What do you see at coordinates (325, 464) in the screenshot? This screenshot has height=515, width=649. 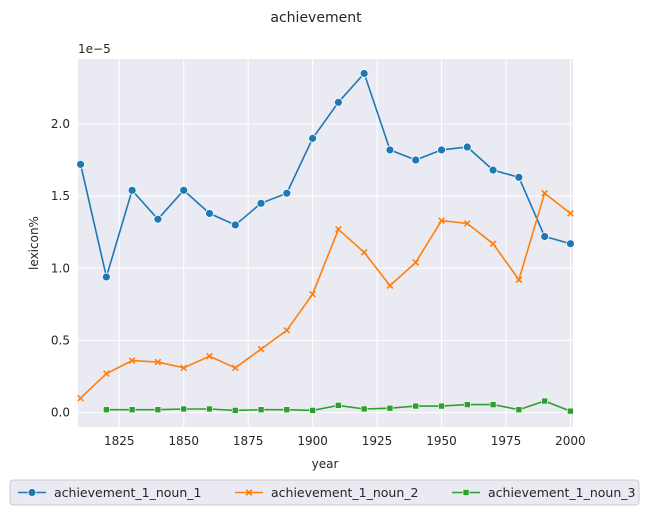 I see `x-axis-label: year` at bounding box center [325, 464].